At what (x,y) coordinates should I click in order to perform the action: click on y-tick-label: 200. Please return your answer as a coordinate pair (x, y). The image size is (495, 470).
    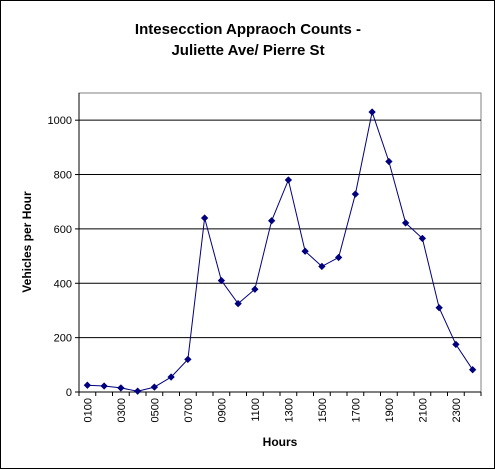
    Looking at the image, I should click on (63, 339).